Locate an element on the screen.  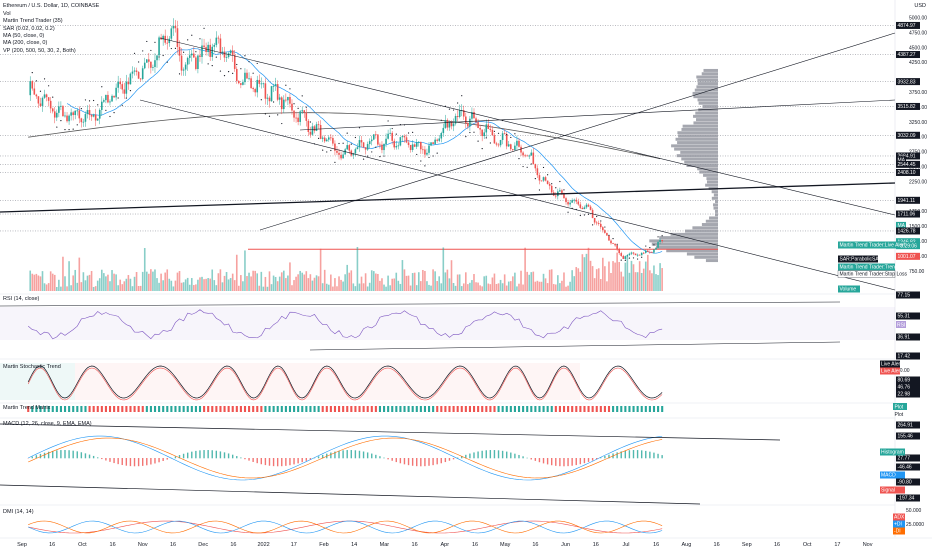
dmi-value: 25.0000 is located at coordinates (915, 525).